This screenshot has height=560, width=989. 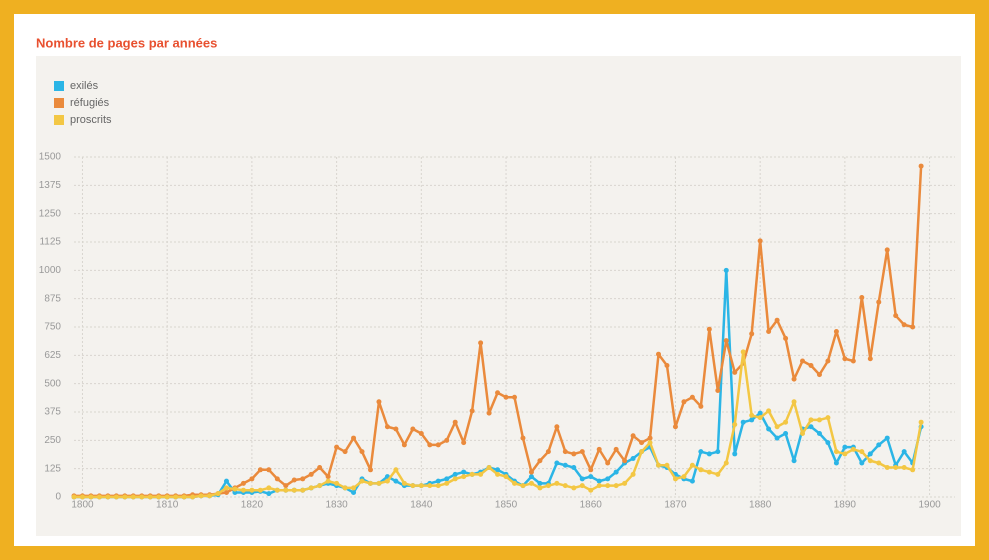 What do you see at coordinates (52, 355) in the screenshot?
I see `y-tick-label: 625` at bounding box center [52, 355].